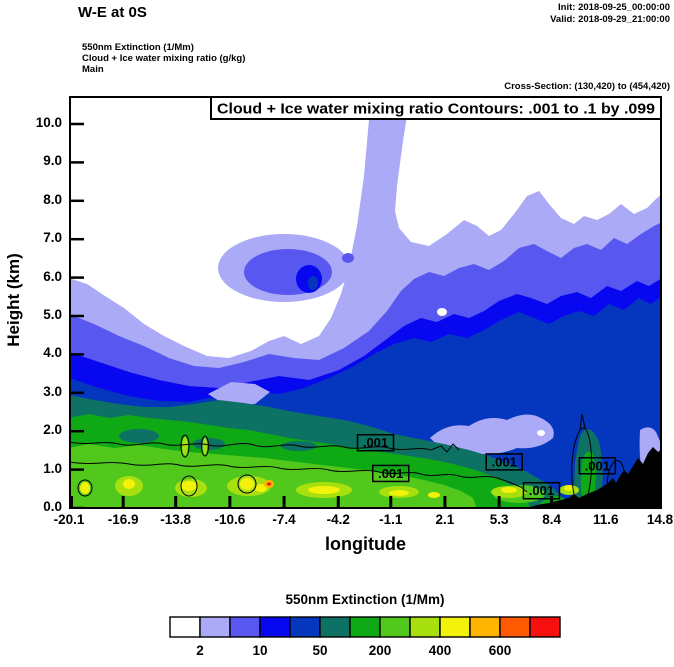 The width and height of the screenshot is (674, 667). What do you see at coordinates (320, 650) in the screenshot?
I see `colorbar-tick-label: 50` at bounding box center [320, 650].